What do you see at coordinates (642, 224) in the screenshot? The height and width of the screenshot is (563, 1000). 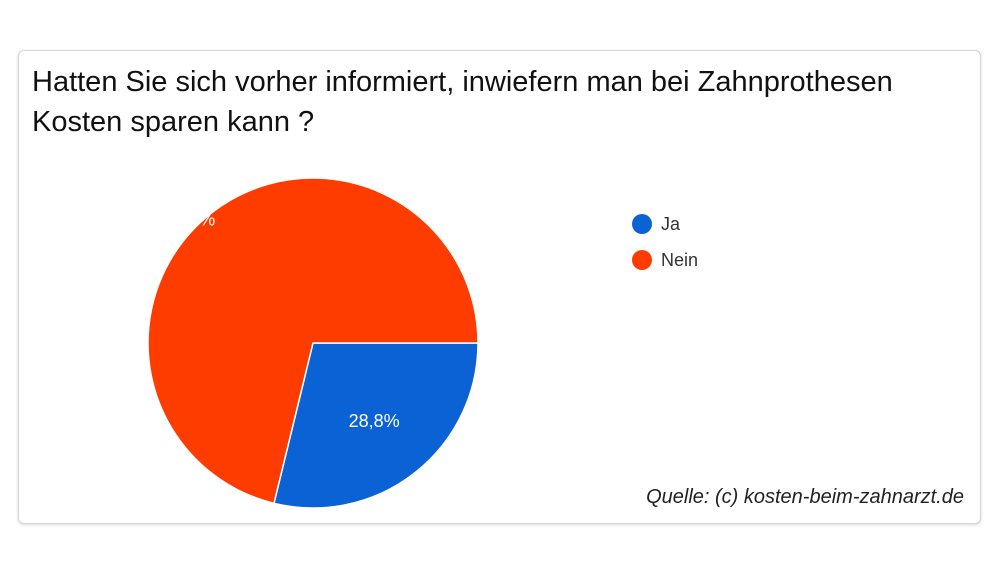 I see `legend-dot-ja` at bounding box center [642, 224].